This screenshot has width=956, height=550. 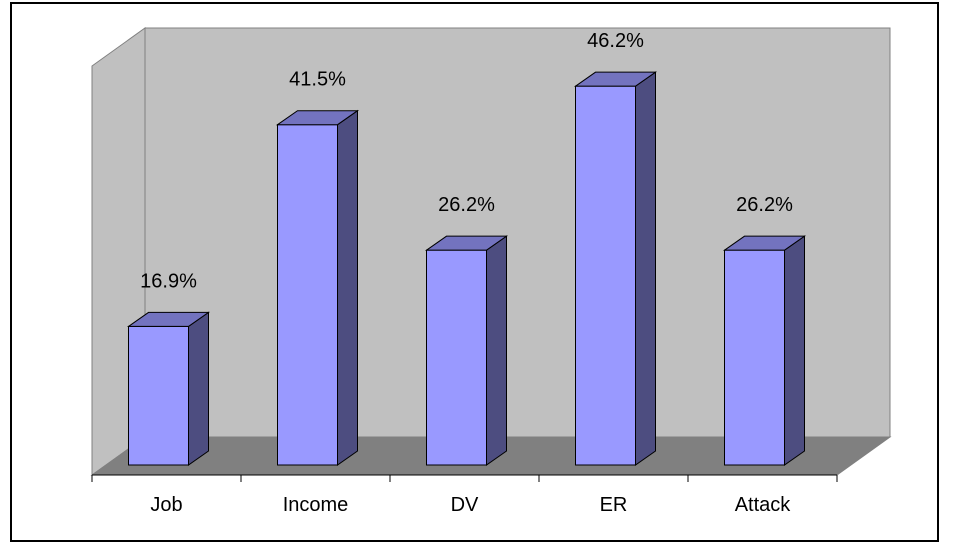 What do you see at coordinates (614, 505) in the screenshot?
I see `category-label-er: ER` at bounding box center [614, 505].